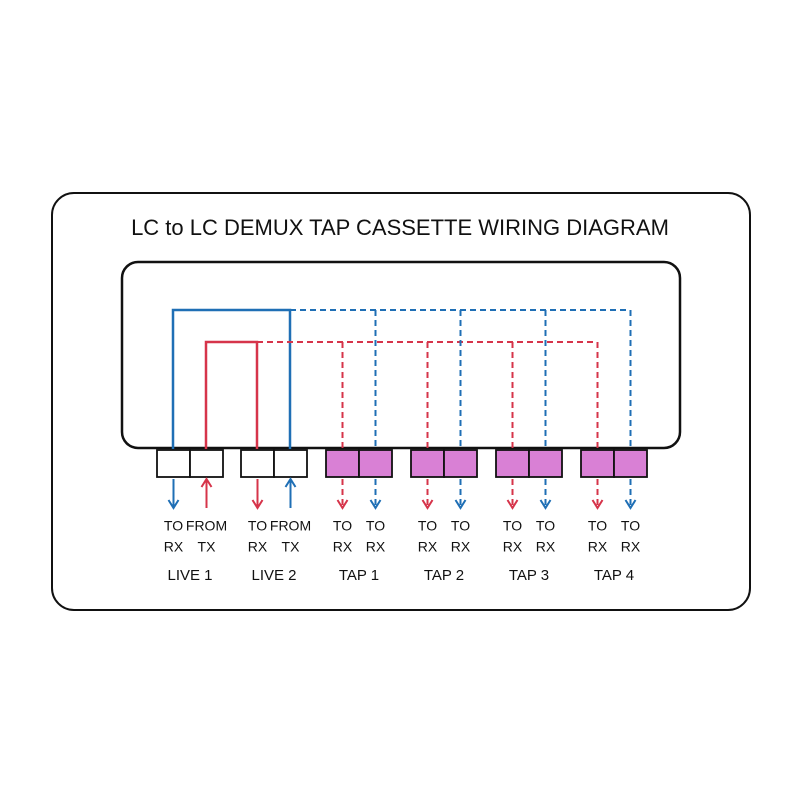 The height and width of the screenshot is (800, 800). Describe the element at coordinates (529, 575) in the screenshot. I see `group-label: TAP 3` at that location.